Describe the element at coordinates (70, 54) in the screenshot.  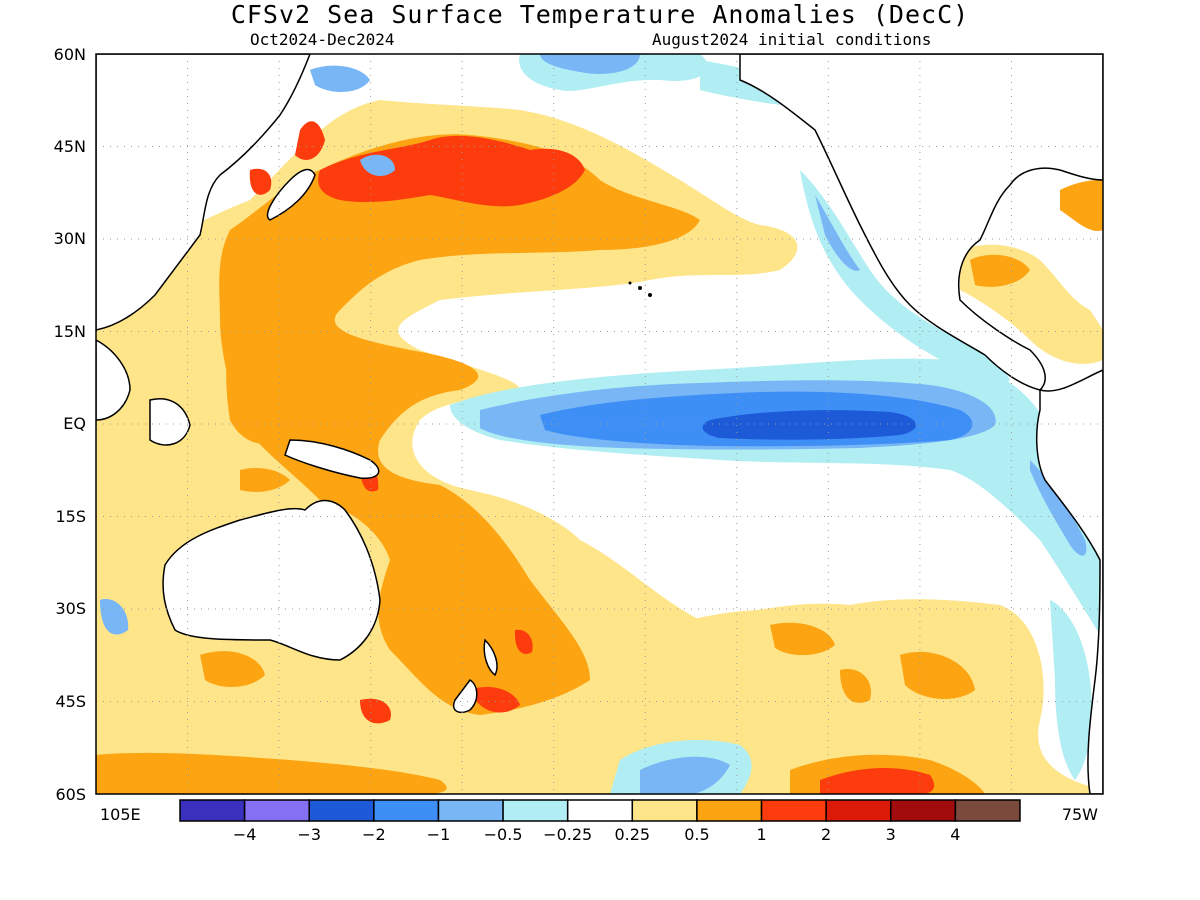
I see `lat-tick-label: 60N` at that location.